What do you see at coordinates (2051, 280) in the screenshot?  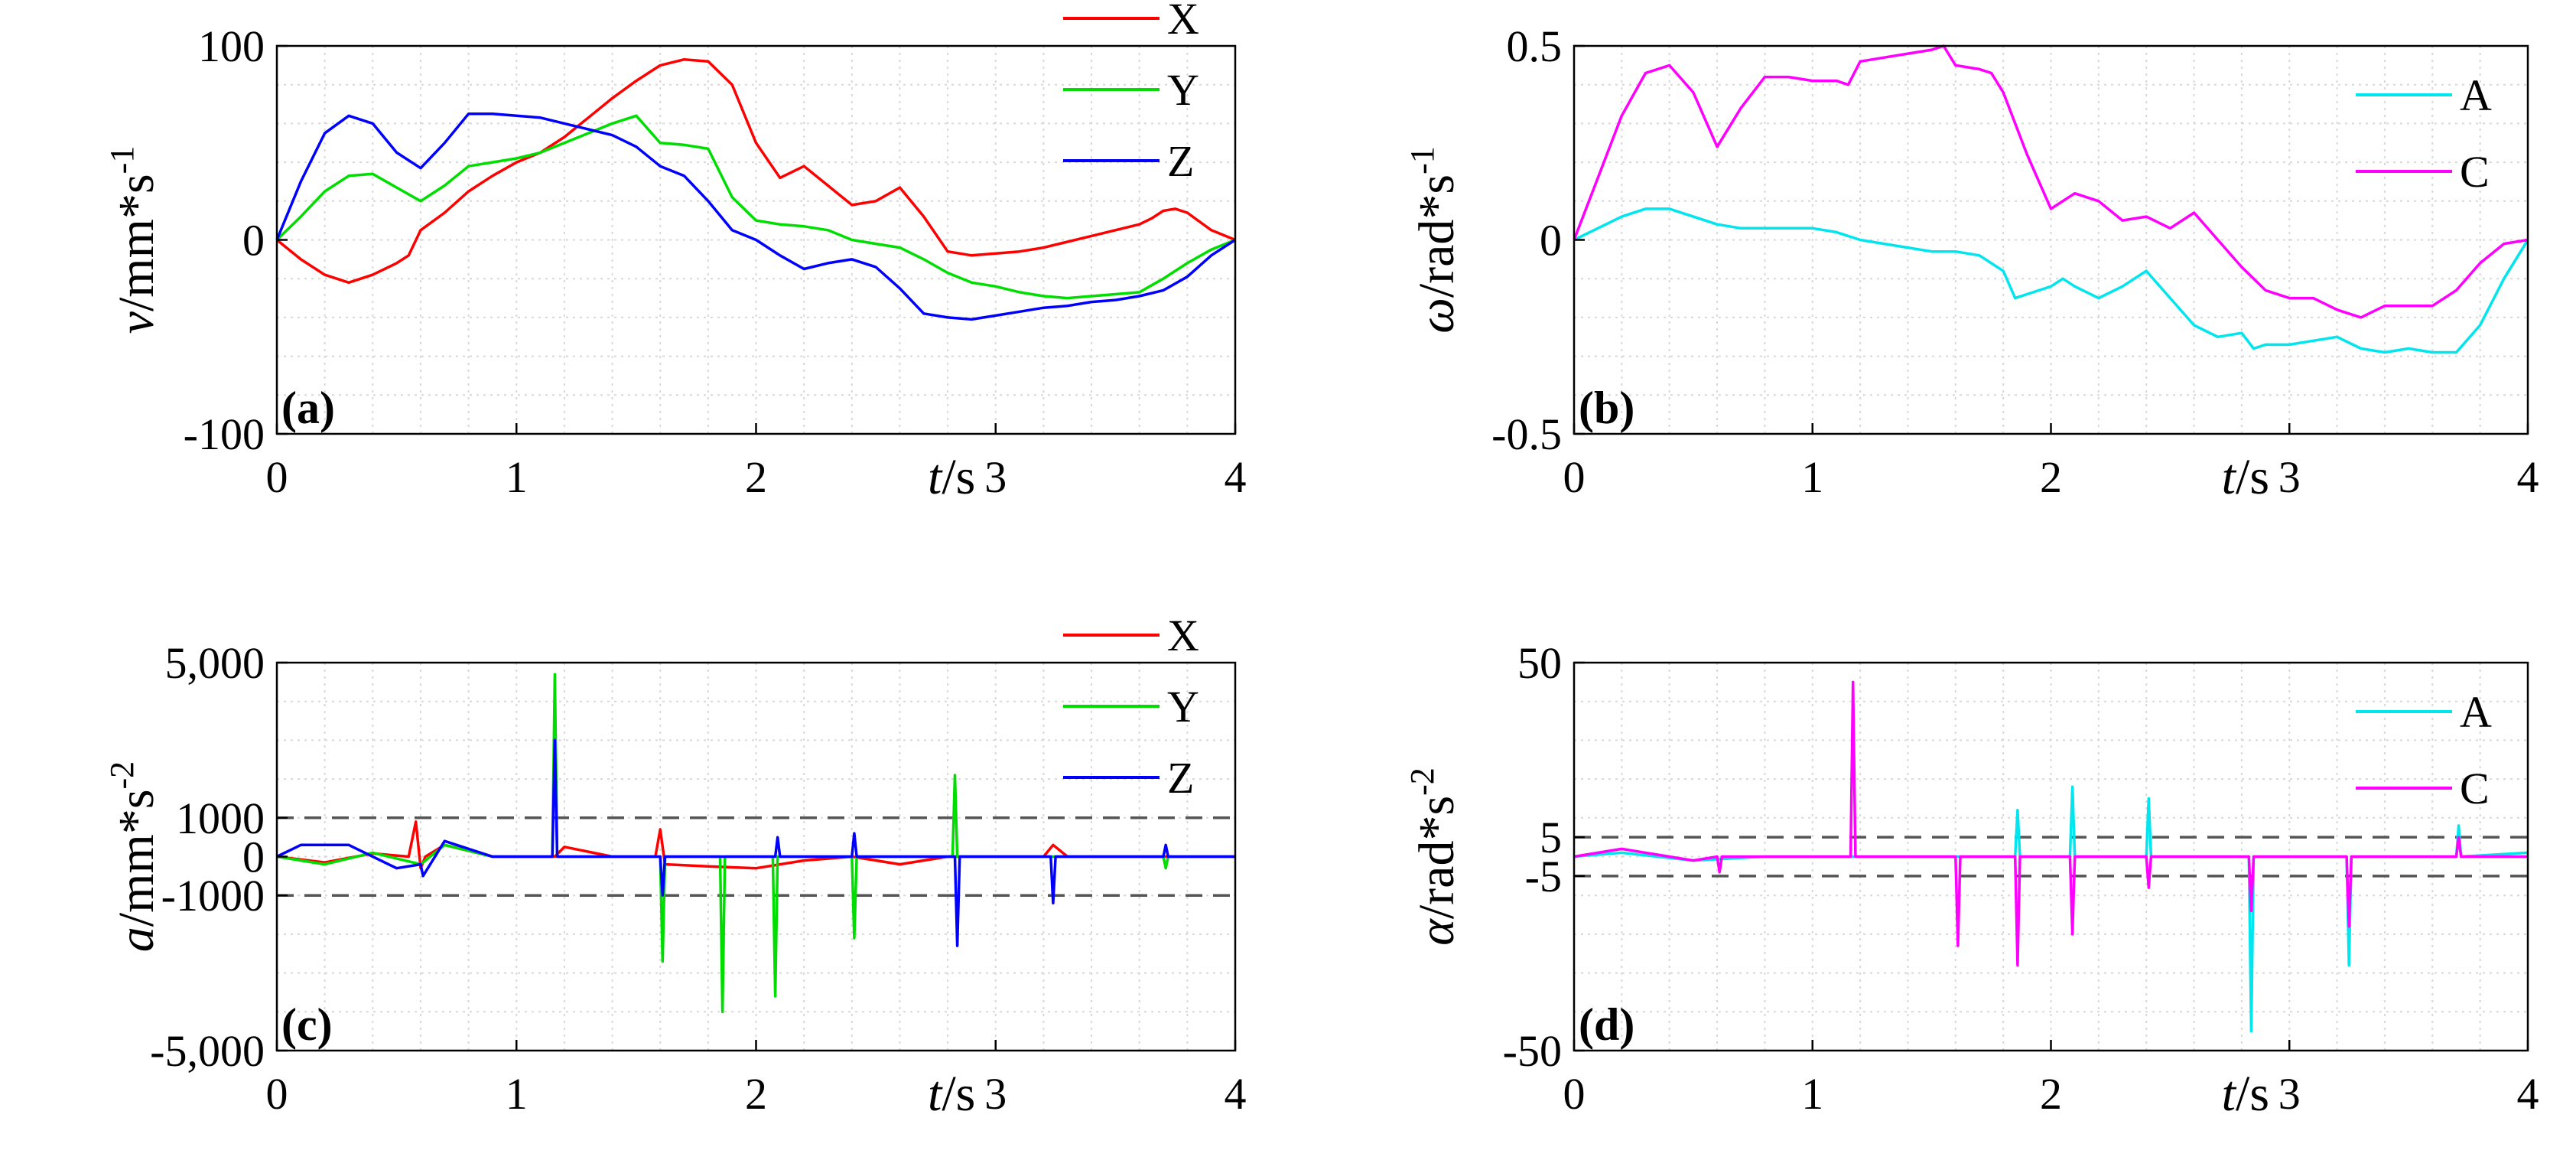 I see `series-line-a` at bounding box center [2051, 280].